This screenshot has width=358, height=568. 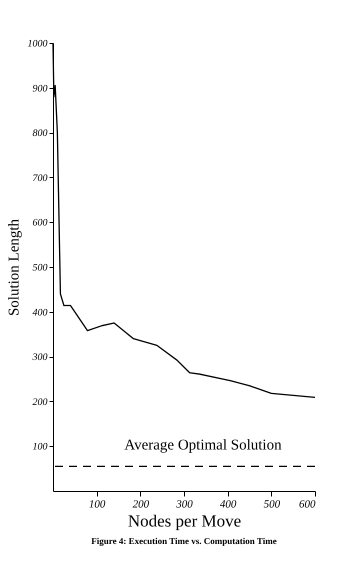 I want to click on x-axis-title: Nodes per Move, so click(x=185, y=521).